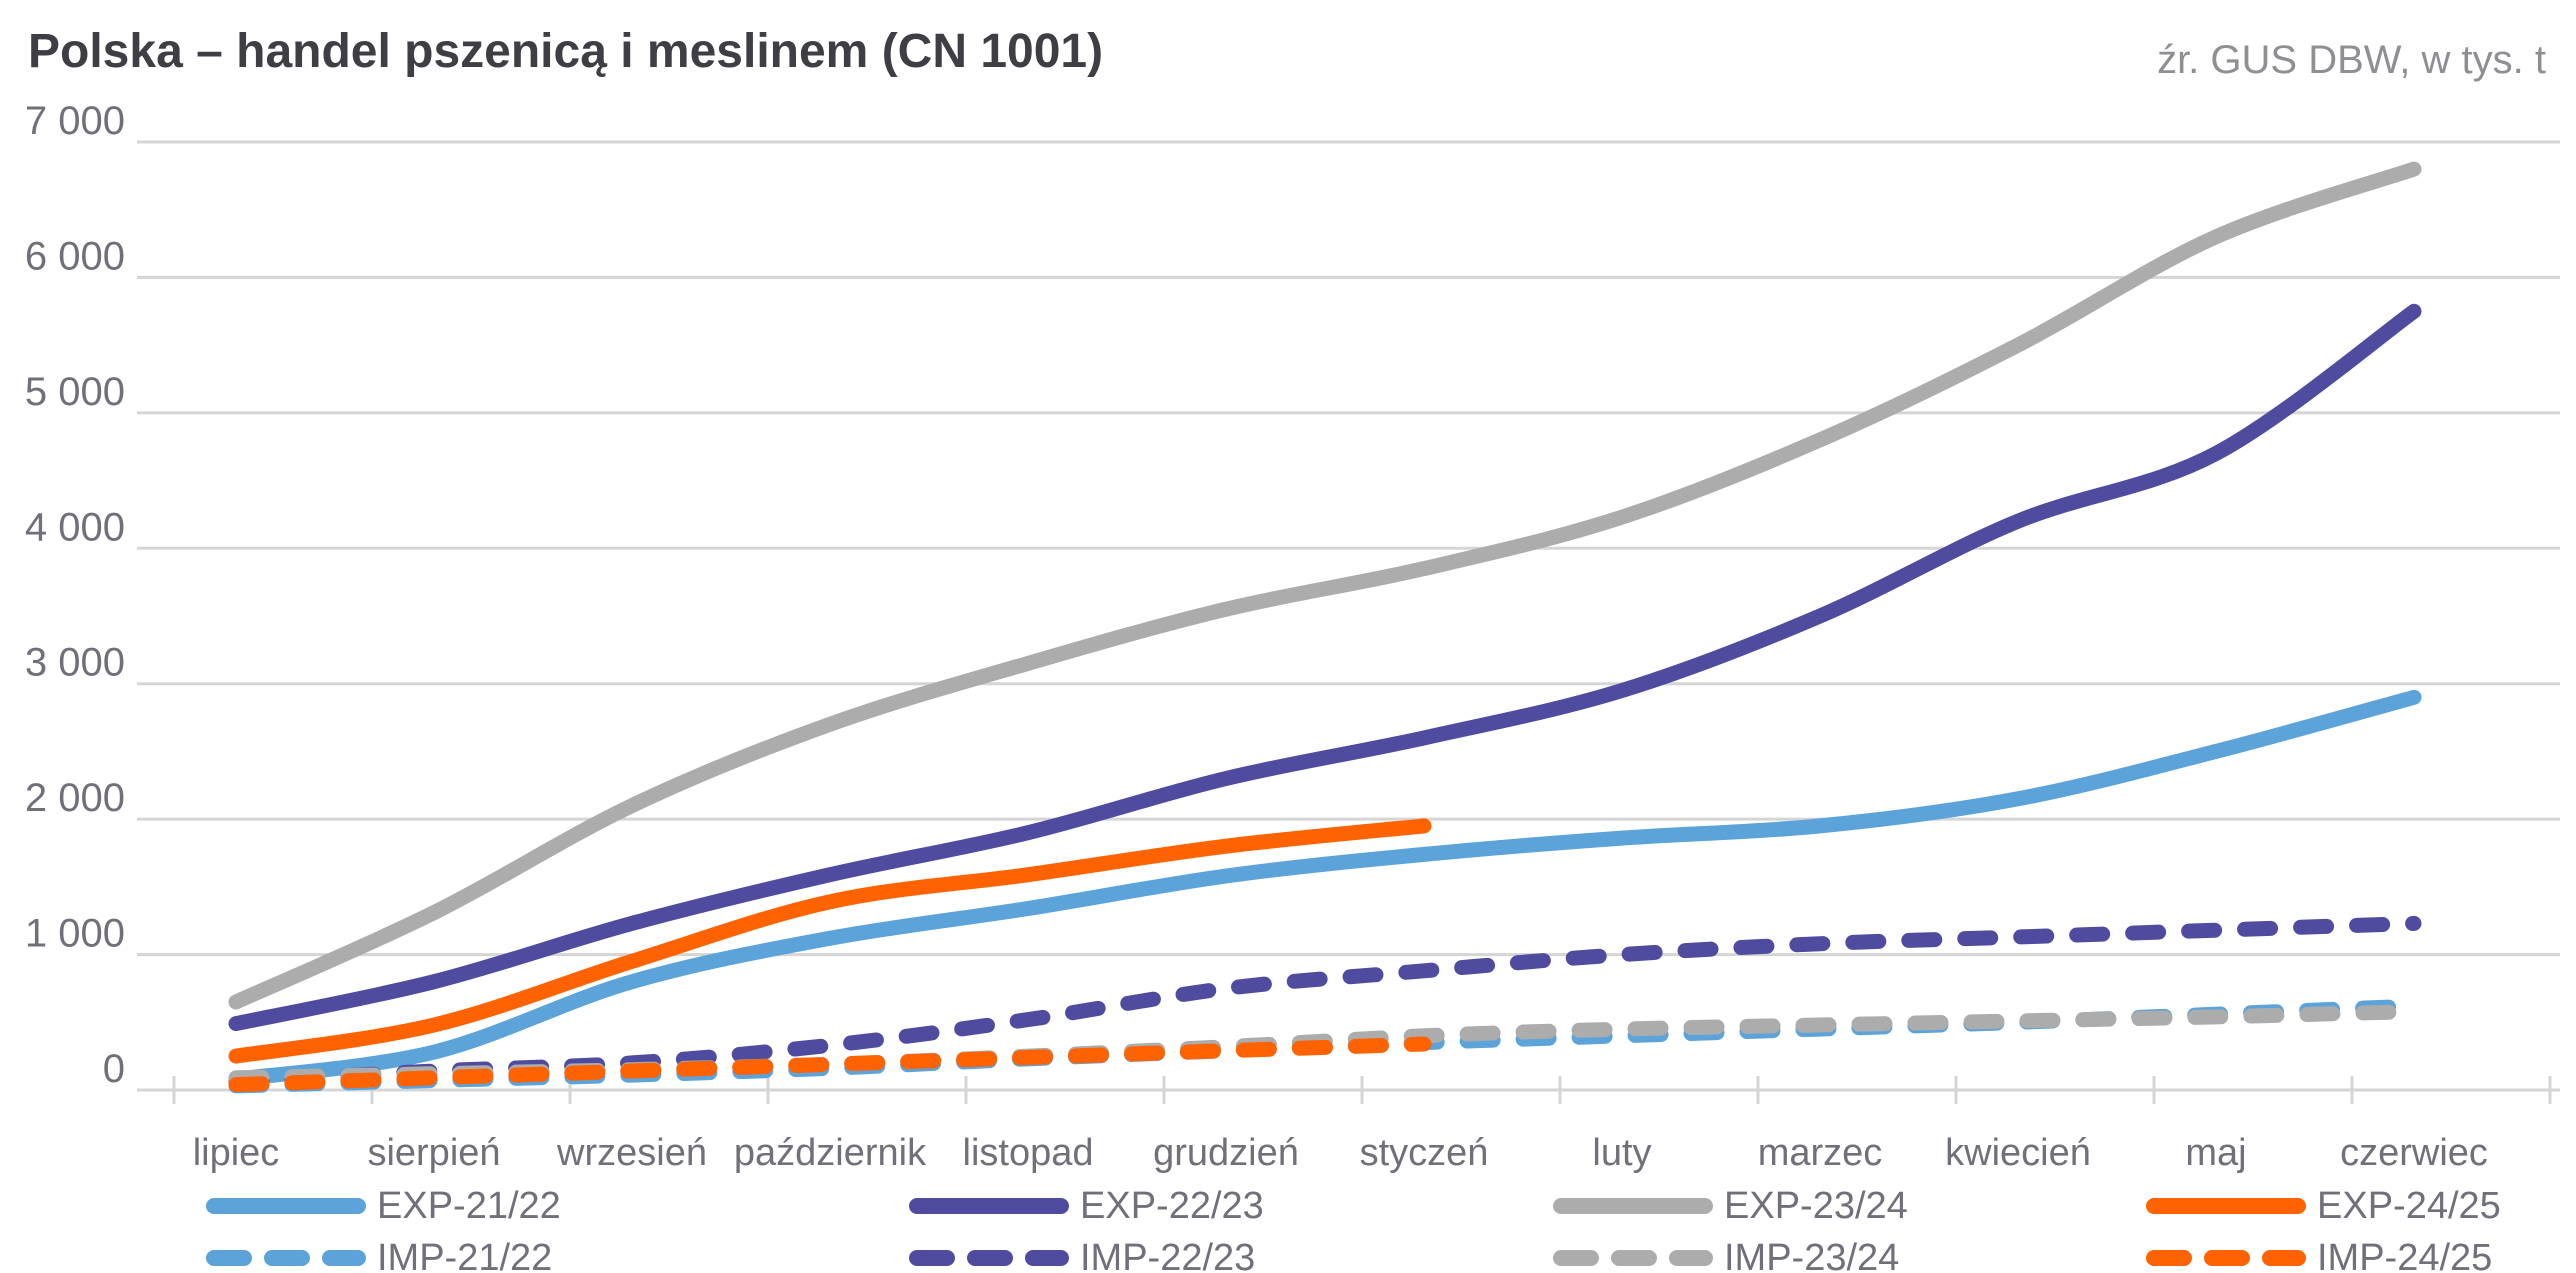  What do you see at coordinates (75, 934) in the screenshot?
I see `y-axis-label: 1 000` at bounding box center [75, 934].